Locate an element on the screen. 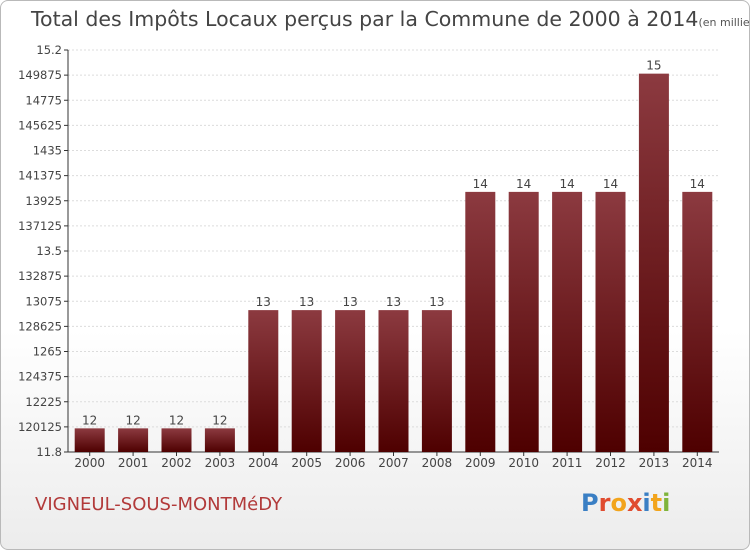 The height and width of the screenshot is (550, 750). bar-2010 is located at coordinates (523, 321).